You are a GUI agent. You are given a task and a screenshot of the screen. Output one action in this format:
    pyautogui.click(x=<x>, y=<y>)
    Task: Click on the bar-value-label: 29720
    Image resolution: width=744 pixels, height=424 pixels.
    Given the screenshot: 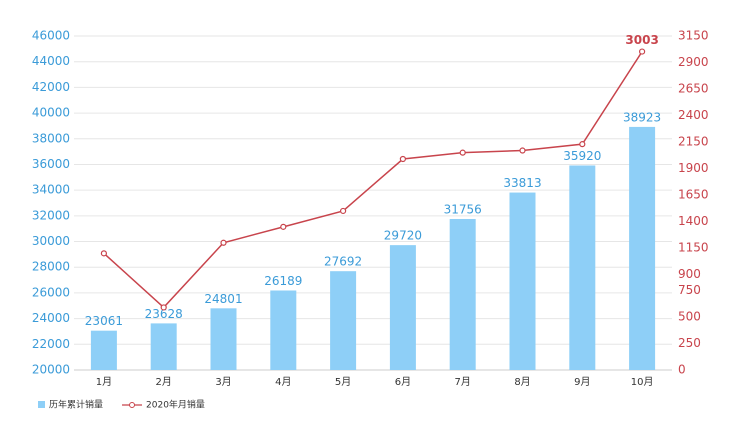 What is the action you would take?
    pyautogui.click(x=403, y=236)
    